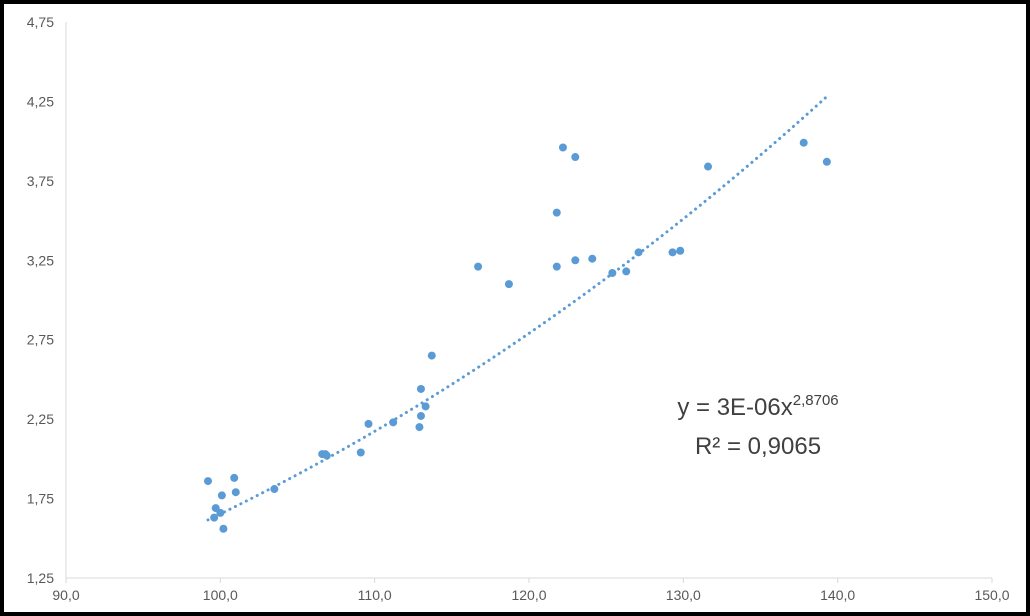 Image resolution: width=1030 pixels, height=616 pixels. Describe the element at coordinates (991, 595) in the screenshot. I see `x-tick-label: 150,0` at that location.